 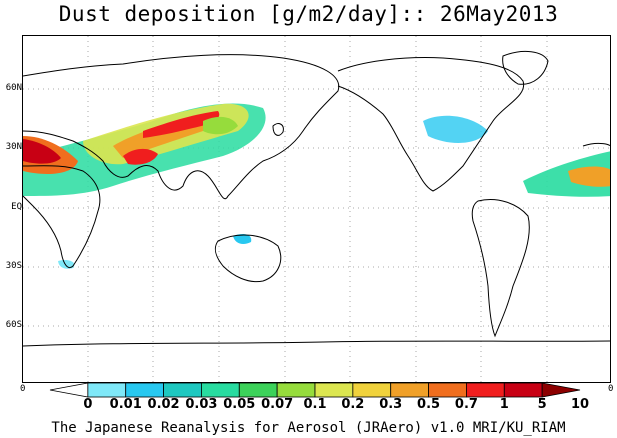 What do you see at coordinates (308, 14) in the screenshot?
I see `map-title: Dust deposition [g/m2/day]:: 26May2013` at bounding box center [308, 14].